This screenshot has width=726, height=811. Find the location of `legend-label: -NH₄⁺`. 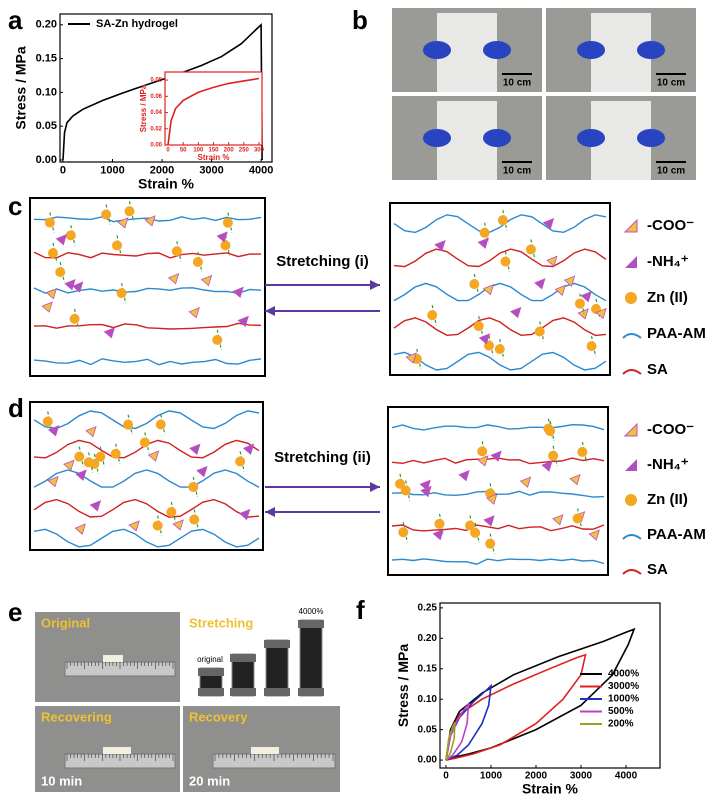

legend-label: -NH₄⁺ is located at coordinates (668, 464).